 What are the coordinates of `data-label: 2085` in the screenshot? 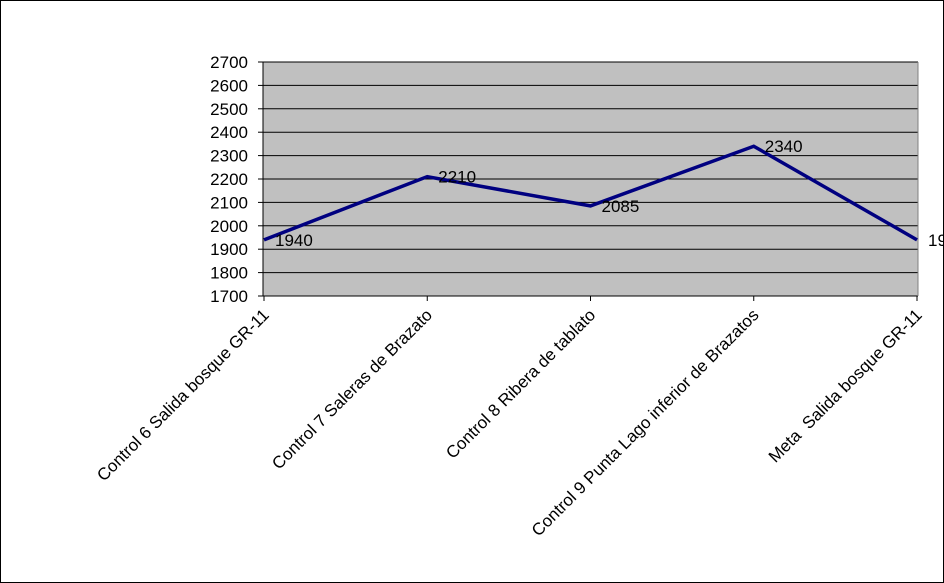 It's located at (621, 206).